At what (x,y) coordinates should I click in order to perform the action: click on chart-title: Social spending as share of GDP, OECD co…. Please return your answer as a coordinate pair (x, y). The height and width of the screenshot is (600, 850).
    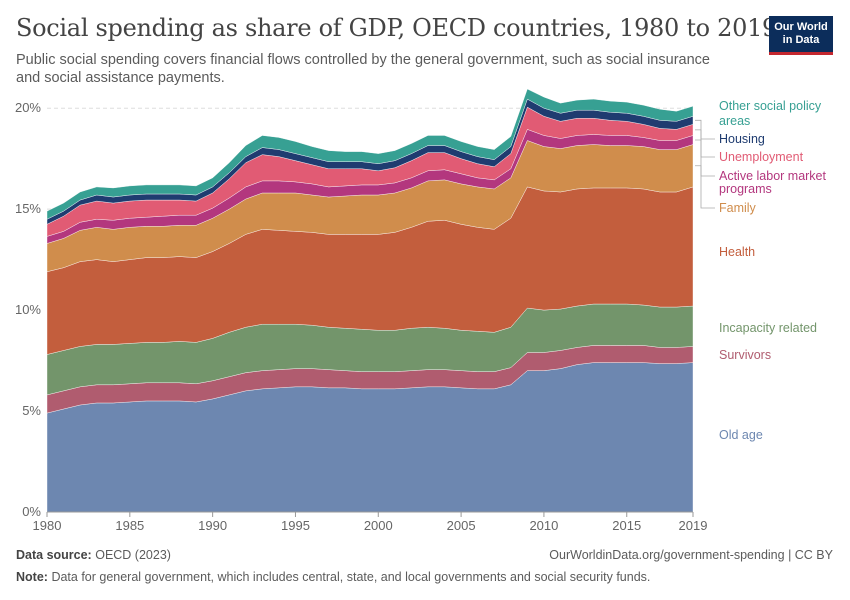
    Looking at the image, I should click on (397, 28).